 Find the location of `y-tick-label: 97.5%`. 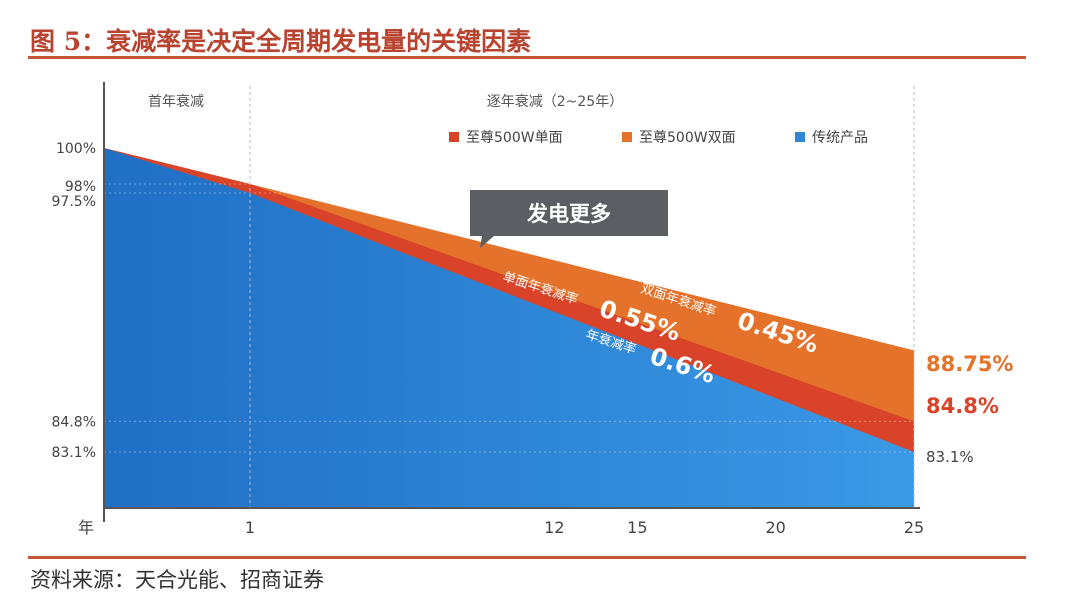

y-tick-label: 97.5% is located at coordinates (74, 202).